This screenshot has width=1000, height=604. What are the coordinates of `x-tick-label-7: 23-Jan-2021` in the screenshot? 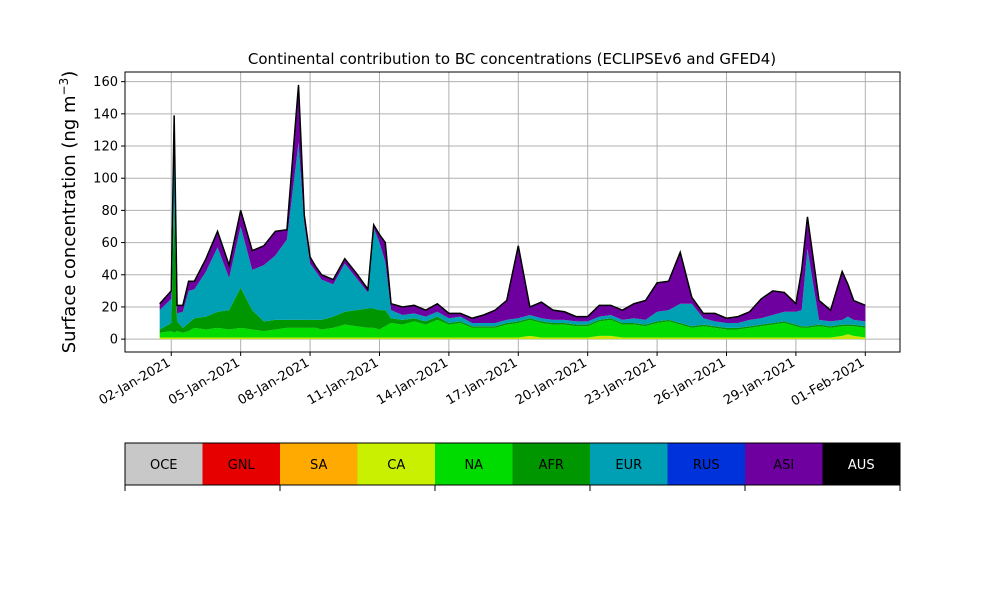 It's located at (620, 381).